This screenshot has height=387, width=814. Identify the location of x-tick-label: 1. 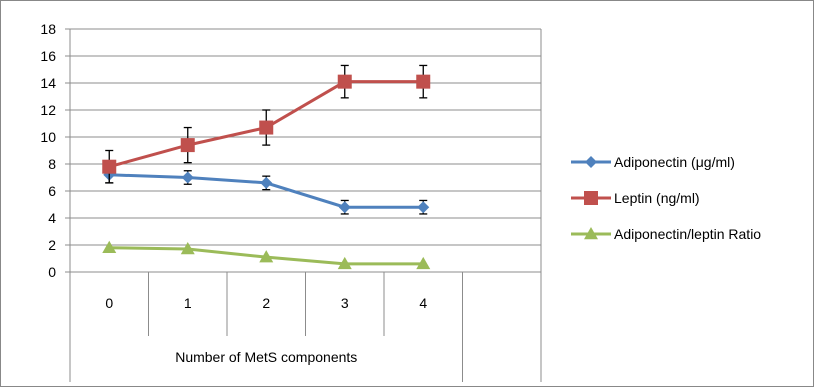
(188, 303).